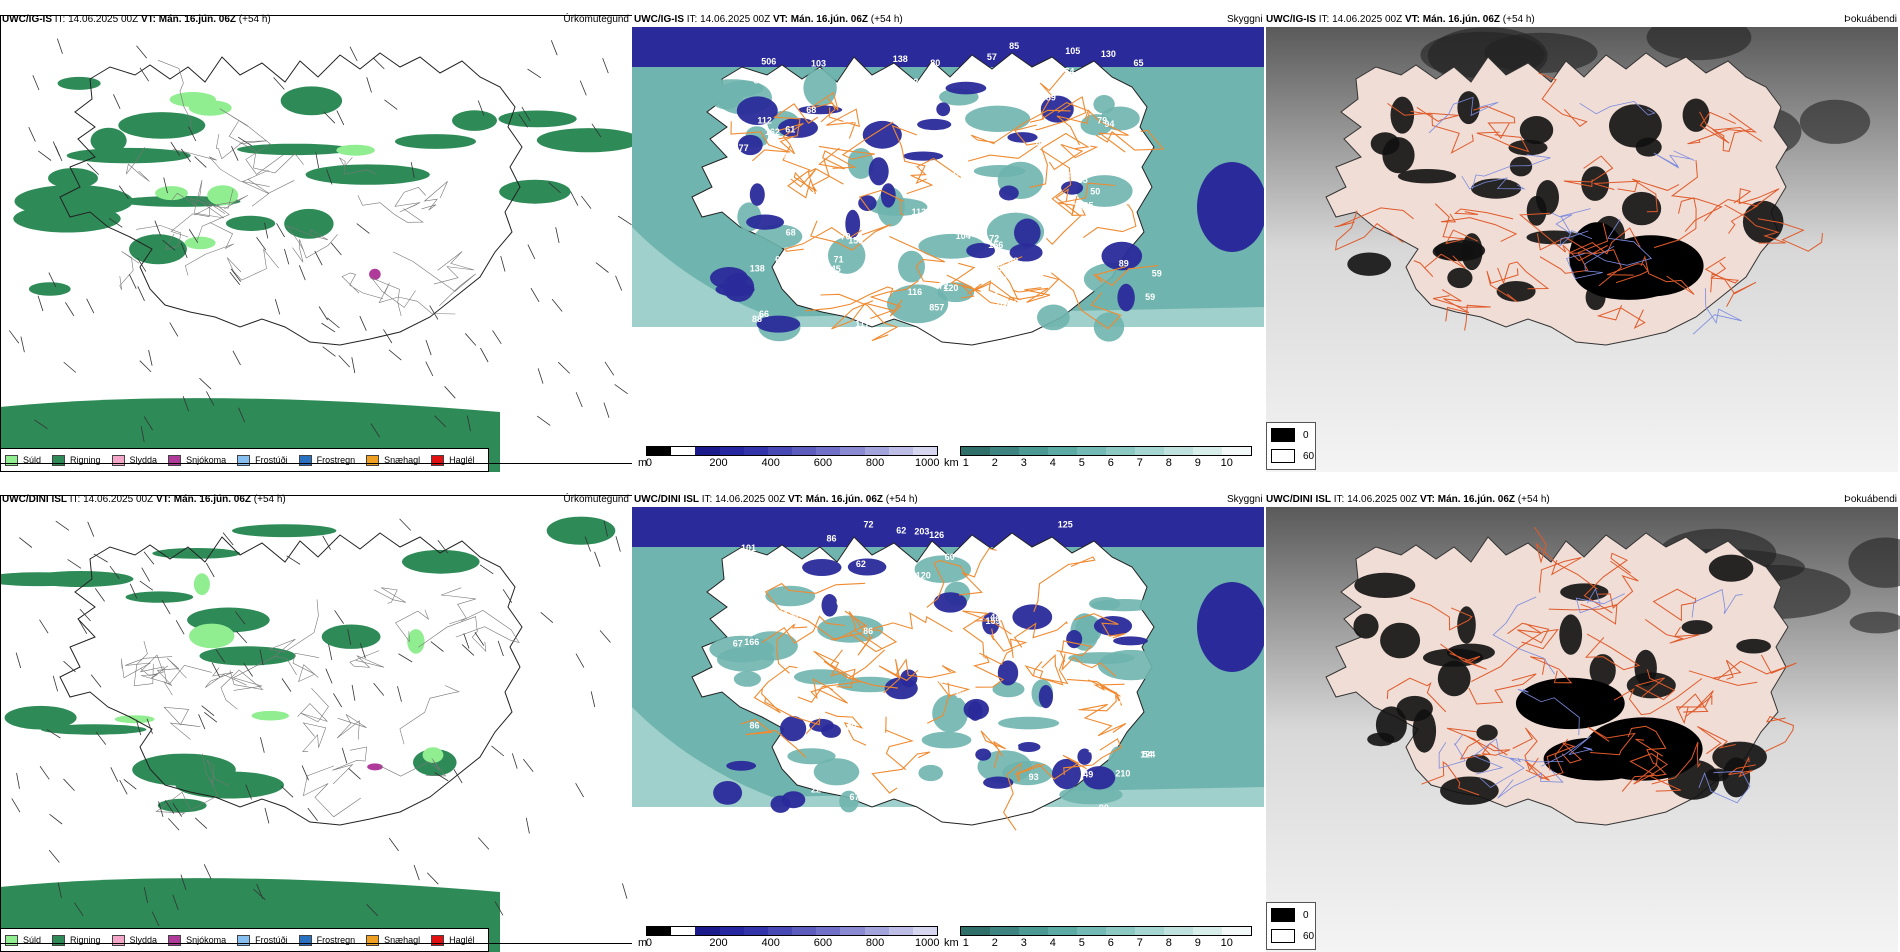 Image resolution: width=1900 pixels, height=952 pixels. Describe the element at coordinates (1088, 775) in the screenshot. I see `ceiling-value: 49` at that location.